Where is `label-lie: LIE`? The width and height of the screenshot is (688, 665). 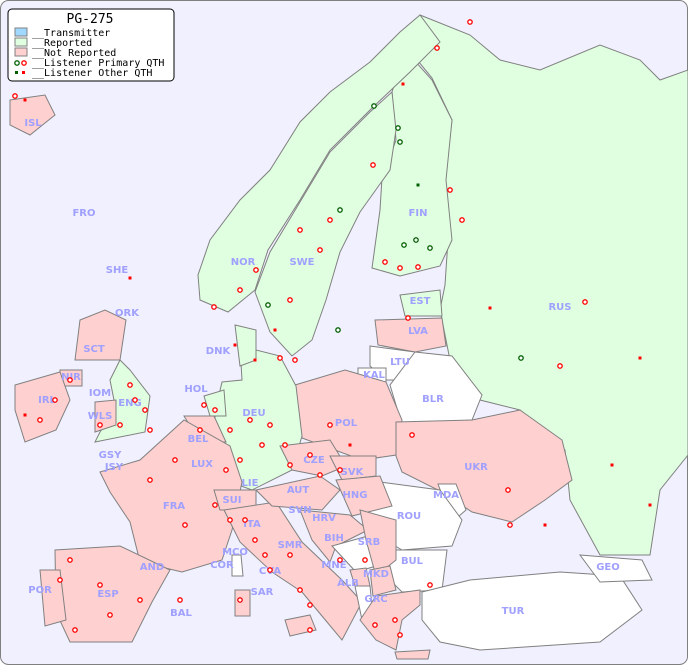
label-lie: LIE is located at coordinates (250, 483).